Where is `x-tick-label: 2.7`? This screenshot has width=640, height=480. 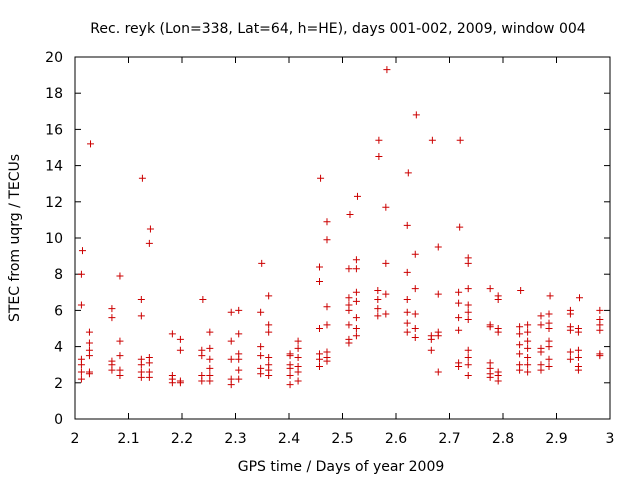 x-tick-label: 2.7 is located at coordinates (449, 439).